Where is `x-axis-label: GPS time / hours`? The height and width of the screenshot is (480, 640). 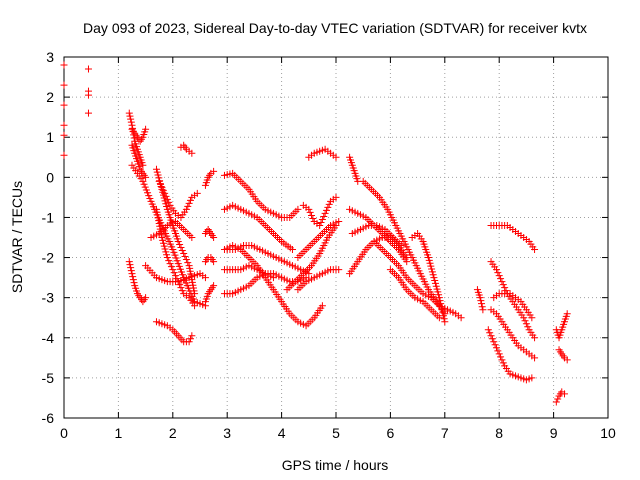 x-axis-label: GPS time / hours is located at coordinates (335, 465).